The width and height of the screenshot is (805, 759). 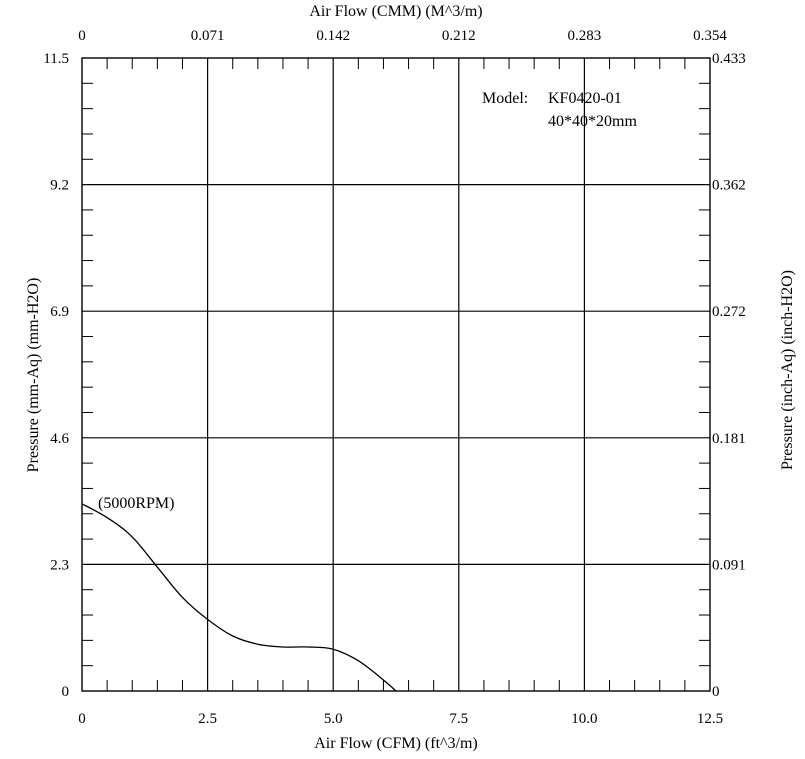 What do you see at coordinates (333, 719) in the screenshot?
I see `x-bottom-tick-label: 5.0` at bounding box center [333, 719].